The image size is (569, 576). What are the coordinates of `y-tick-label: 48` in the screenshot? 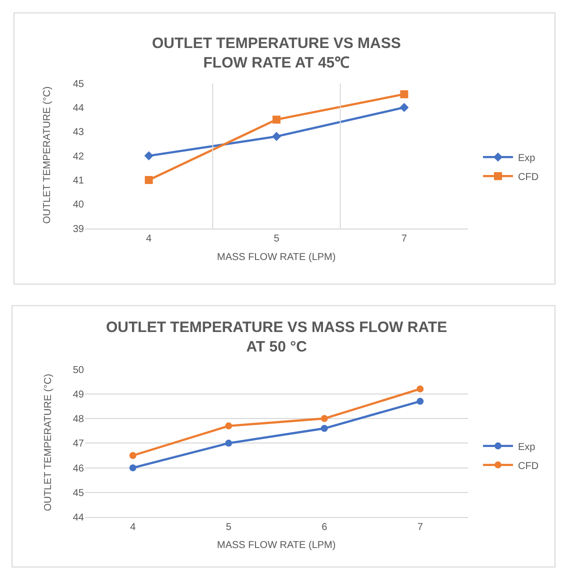 It's located at (78, 420).